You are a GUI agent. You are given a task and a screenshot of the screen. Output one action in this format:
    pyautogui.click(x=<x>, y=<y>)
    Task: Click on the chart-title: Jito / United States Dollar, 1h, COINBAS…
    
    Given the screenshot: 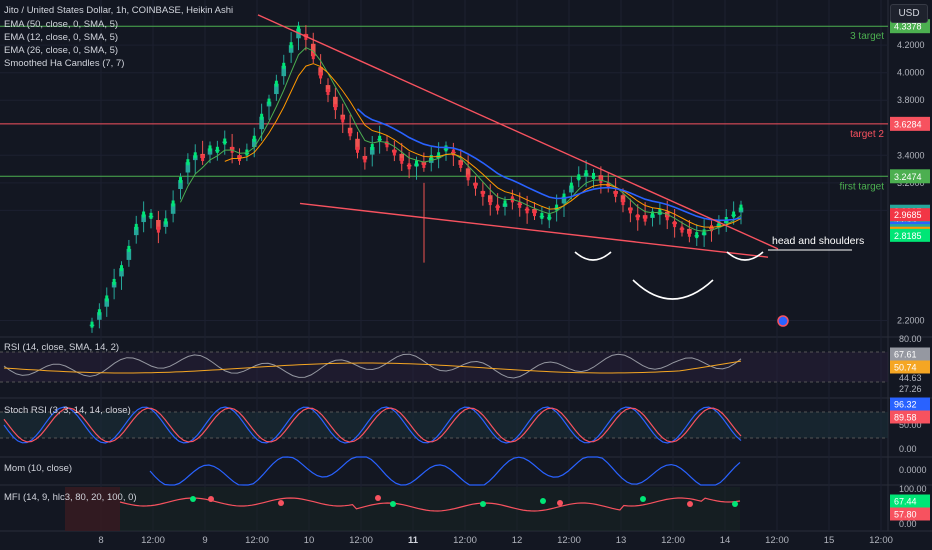 What is the action you would take?
    pyautogui.click(x=119, y=10)
    